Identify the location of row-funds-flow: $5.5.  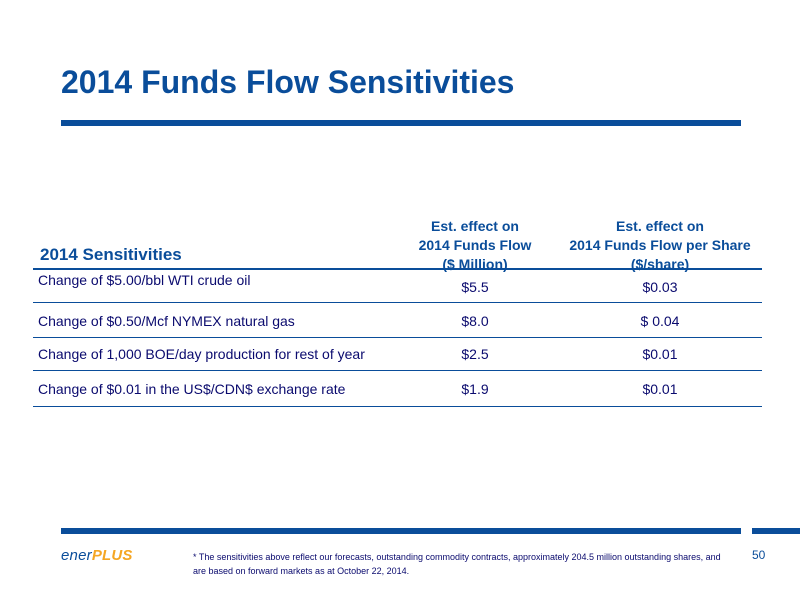
(475, 287).